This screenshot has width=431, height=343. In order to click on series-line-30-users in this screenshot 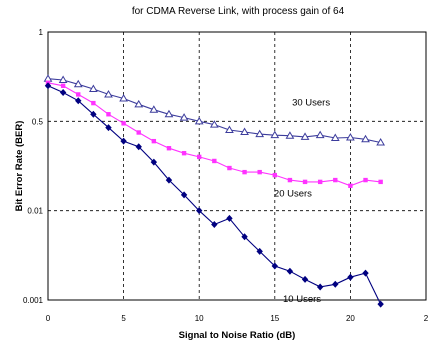, I will do `click(214, 111)`.